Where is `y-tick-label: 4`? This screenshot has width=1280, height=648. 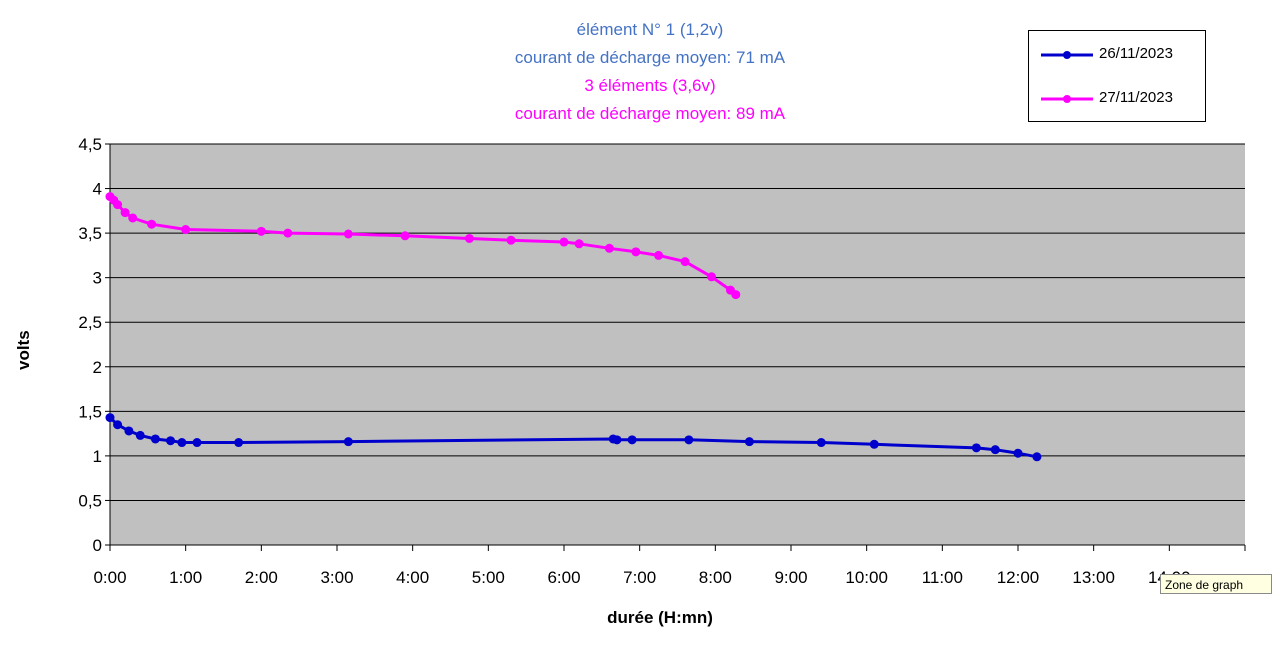
y-tick-label: 4 is located at coordinates (97, 189).